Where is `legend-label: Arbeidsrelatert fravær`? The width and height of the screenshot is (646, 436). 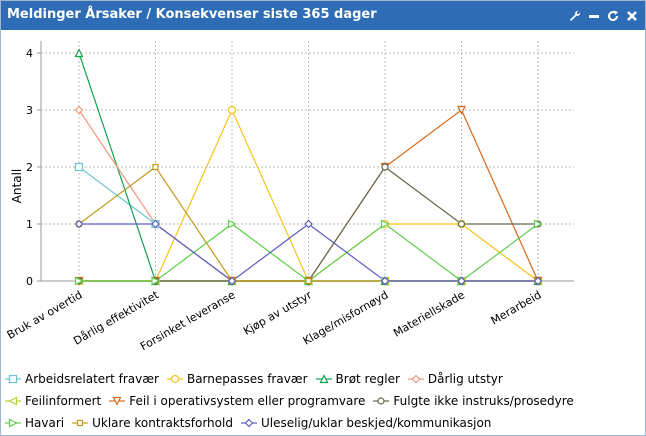 legend-label: Arbeidsrelatert fravær is located at coordinates (92, 379).